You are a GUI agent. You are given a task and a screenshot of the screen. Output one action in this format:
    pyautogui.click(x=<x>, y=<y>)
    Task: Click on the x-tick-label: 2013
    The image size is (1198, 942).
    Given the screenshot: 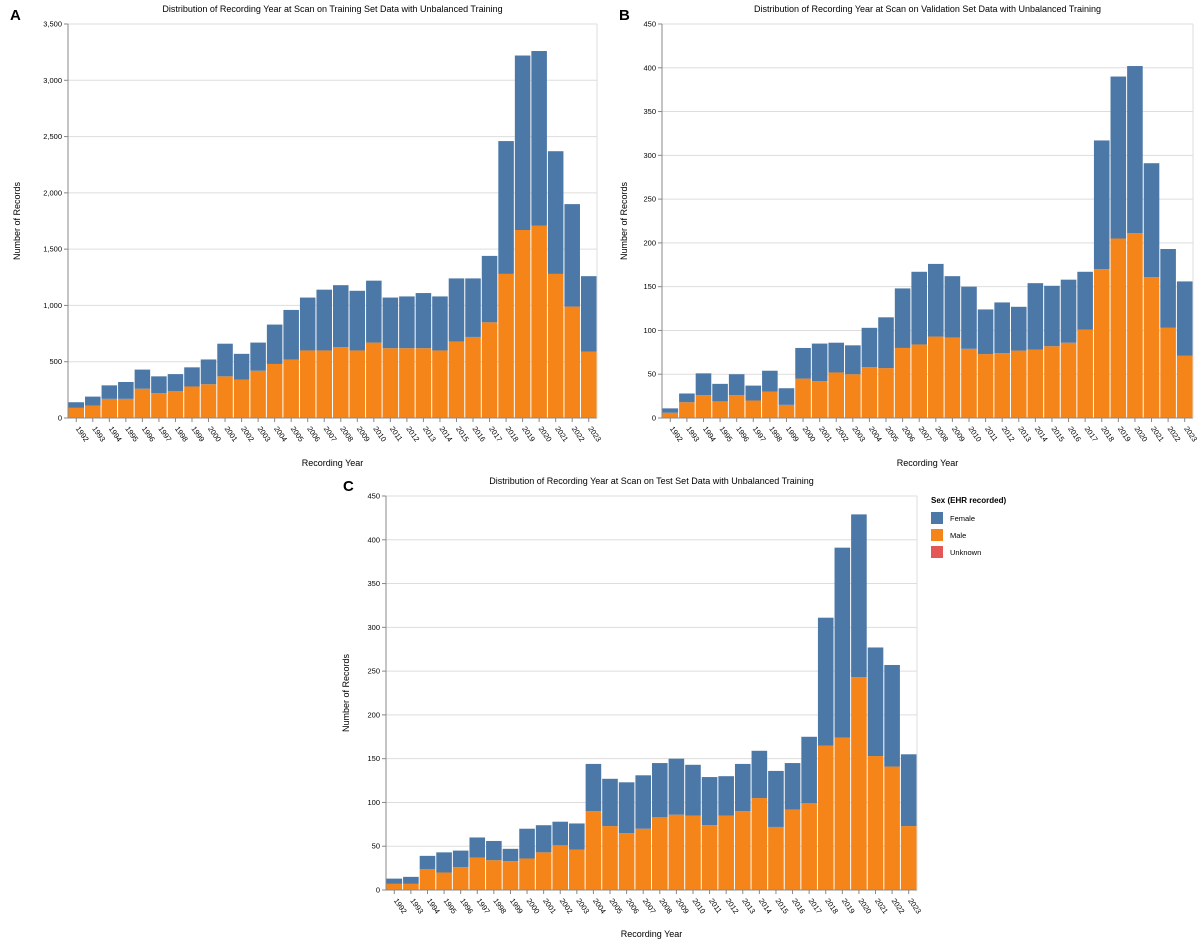 What is the action you would take?
    pyautogui.click(x=1024, y=434)
    